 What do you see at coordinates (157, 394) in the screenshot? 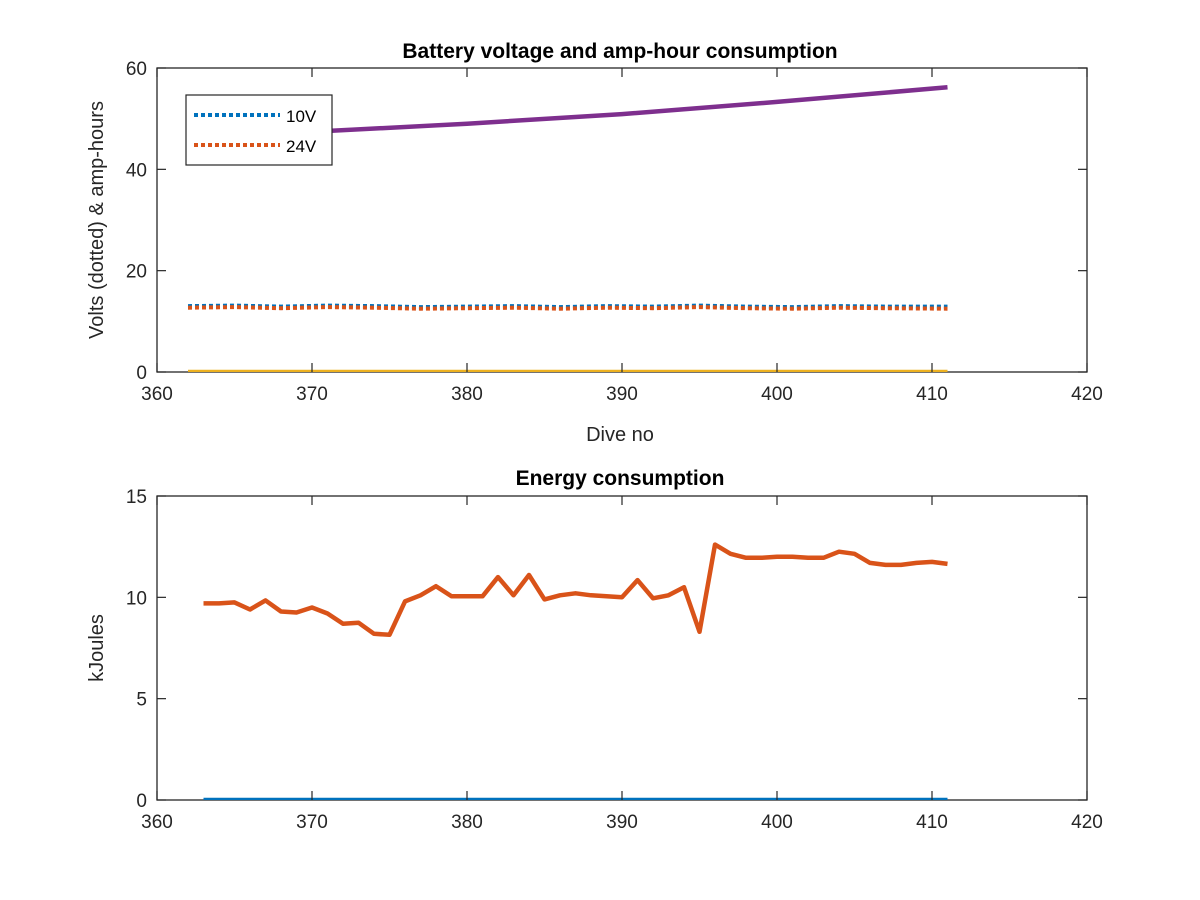
I see `voltage-x-tick-label: 360` at bounding box center [157, 394].